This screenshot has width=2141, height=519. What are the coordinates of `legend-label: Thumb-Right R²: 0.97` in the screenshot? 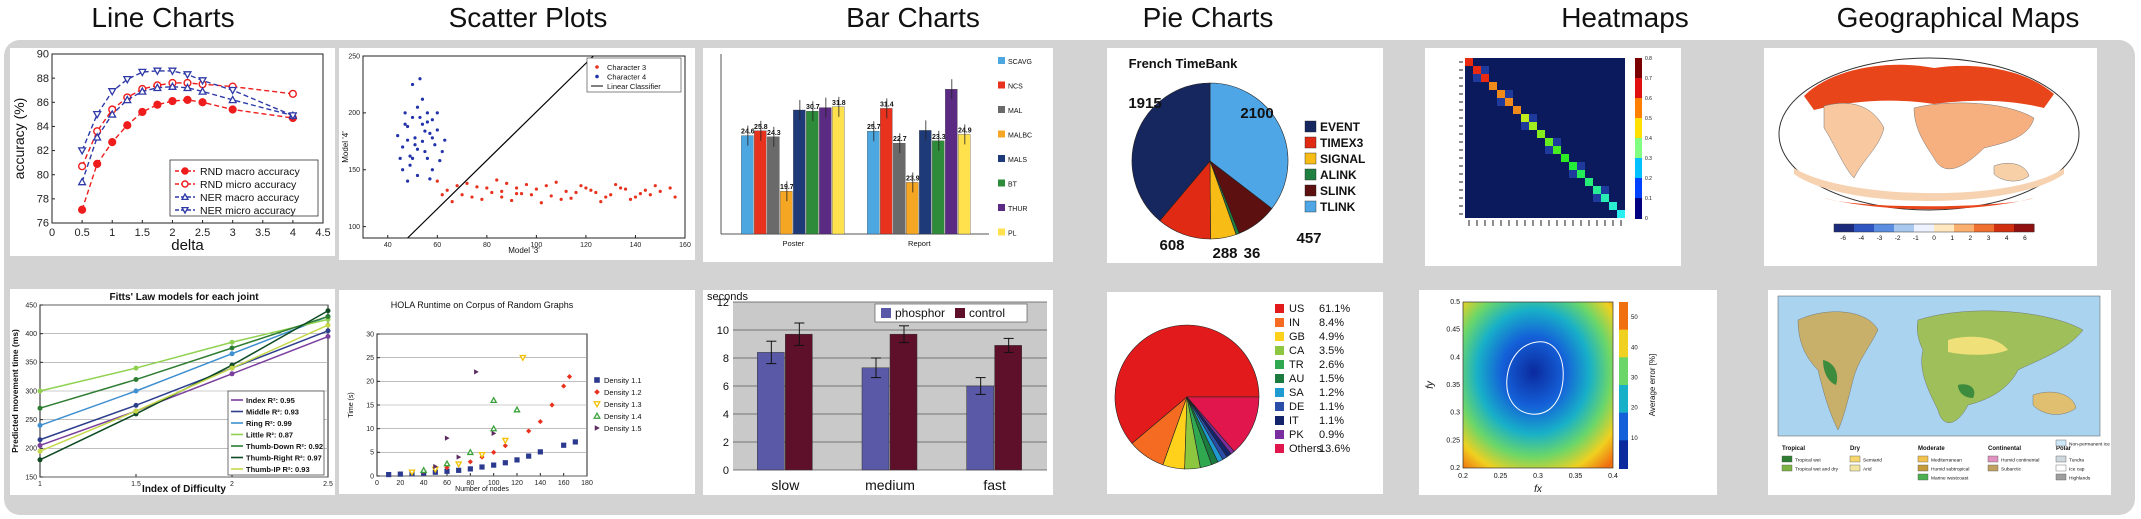 It's located at (284, 458).